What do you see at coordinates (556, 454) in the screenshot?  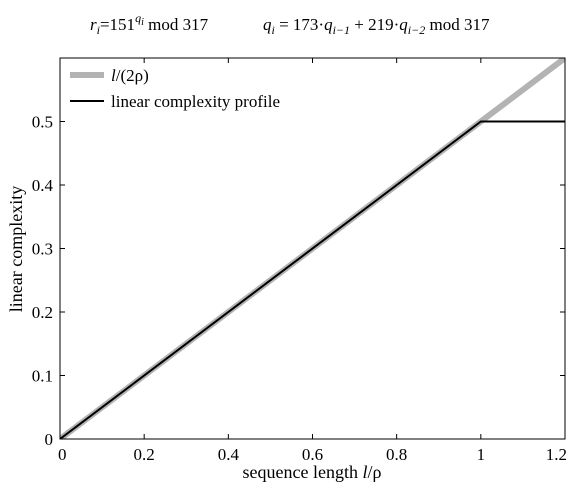 I see `x-tick-label: 1.2` at bounding box center [556, 454].